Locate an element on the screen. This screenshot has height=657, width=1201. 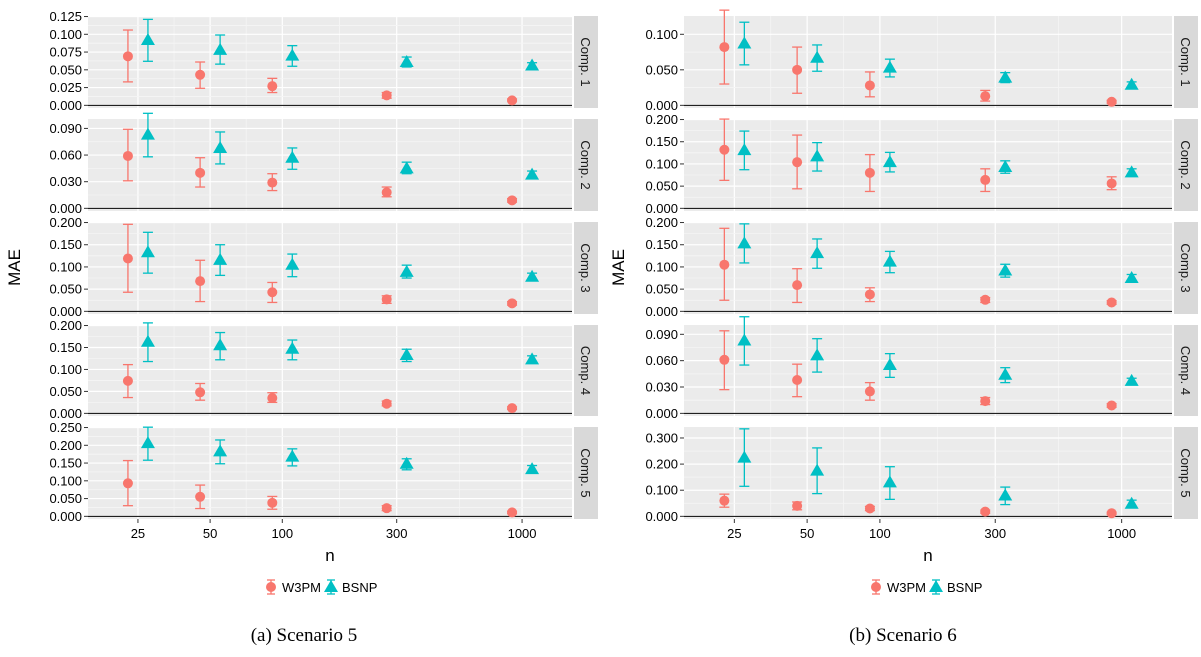
legend: W3PM BSNP is located at coordinates (926, 587).